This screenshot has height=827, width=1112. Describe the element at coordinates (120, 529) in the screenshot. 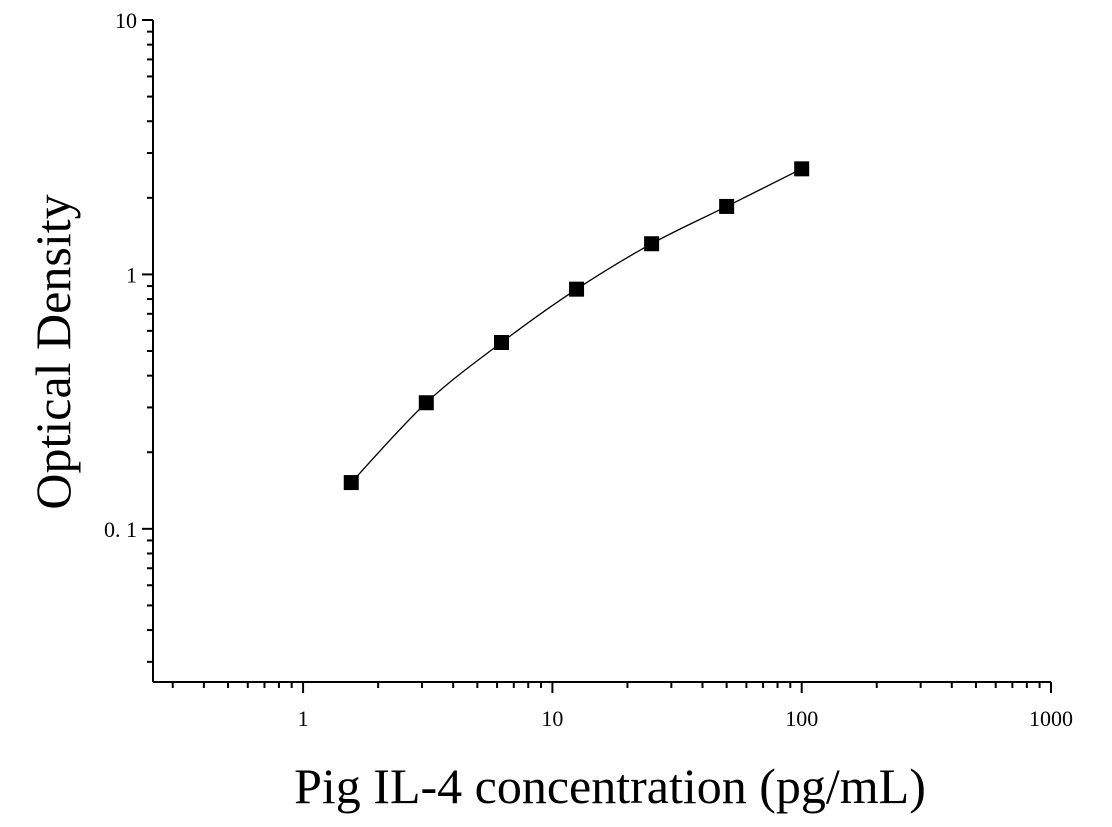

I see `y-tick-label: 0. 1` at that location.